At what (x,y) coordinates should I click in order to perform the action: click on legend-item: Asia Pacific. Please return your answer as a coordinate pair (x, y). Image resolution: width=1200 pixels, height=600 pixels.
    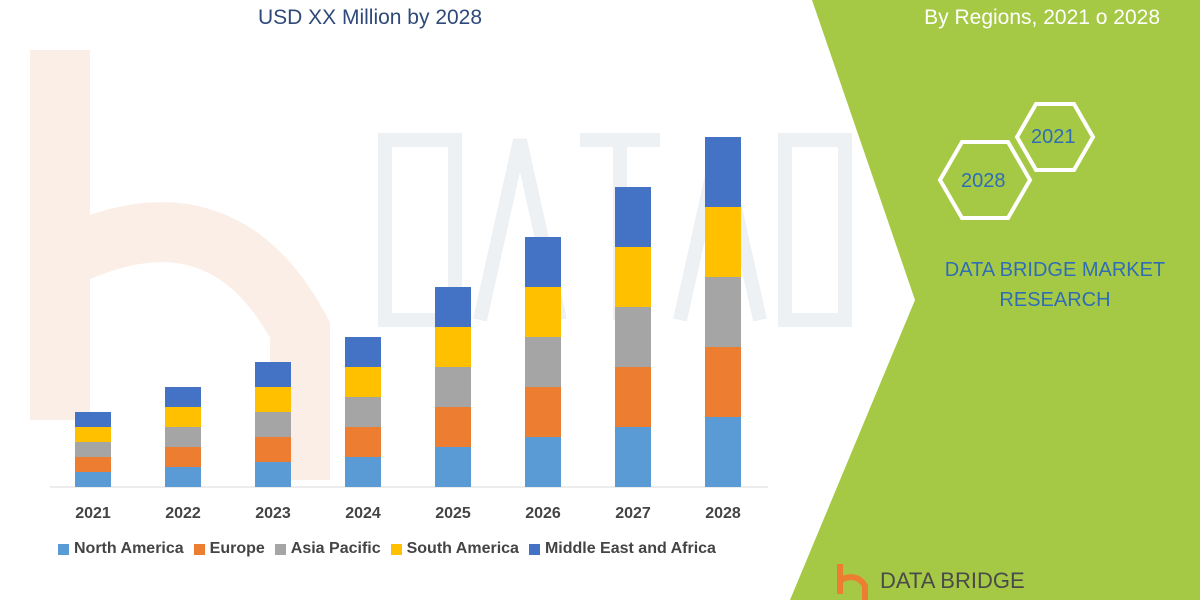
    Looking at the image, I should click on (327, 549).